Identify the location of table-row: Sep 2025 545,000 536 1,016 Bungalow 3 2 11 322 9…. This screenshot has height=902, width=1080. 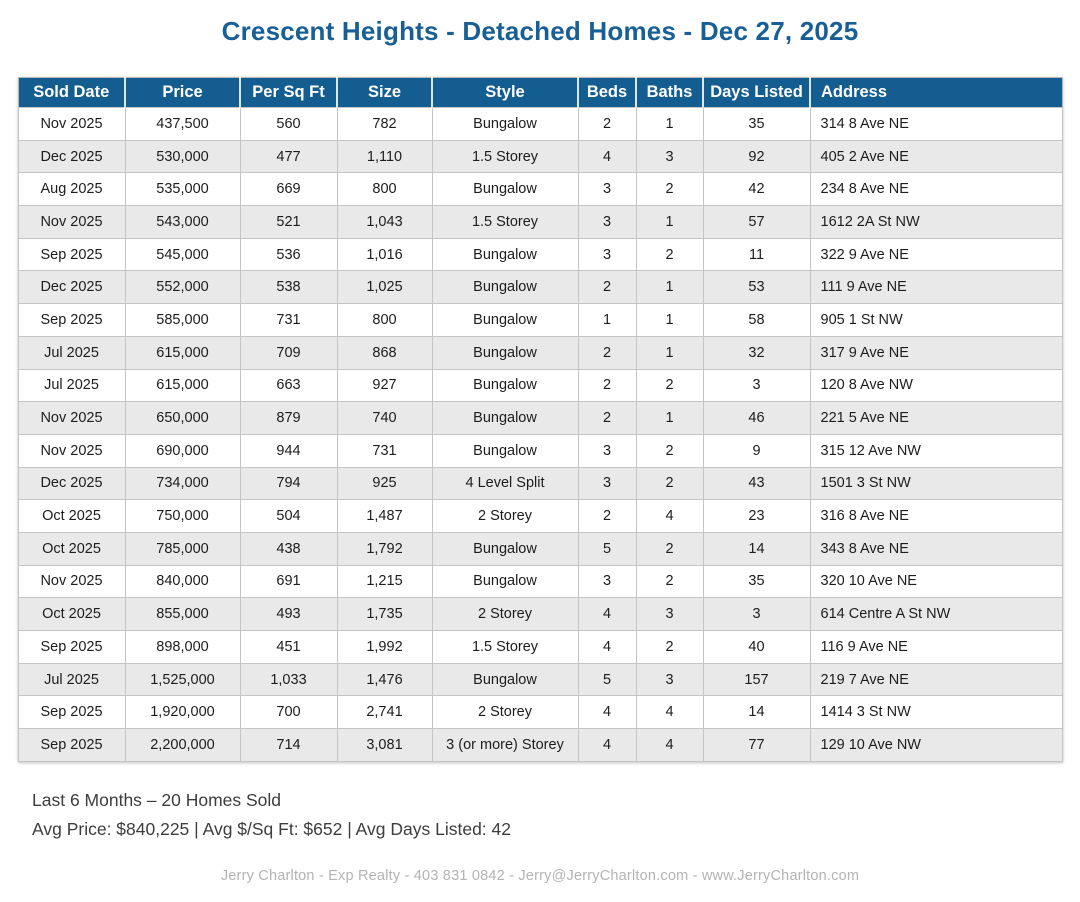
(540, 254).